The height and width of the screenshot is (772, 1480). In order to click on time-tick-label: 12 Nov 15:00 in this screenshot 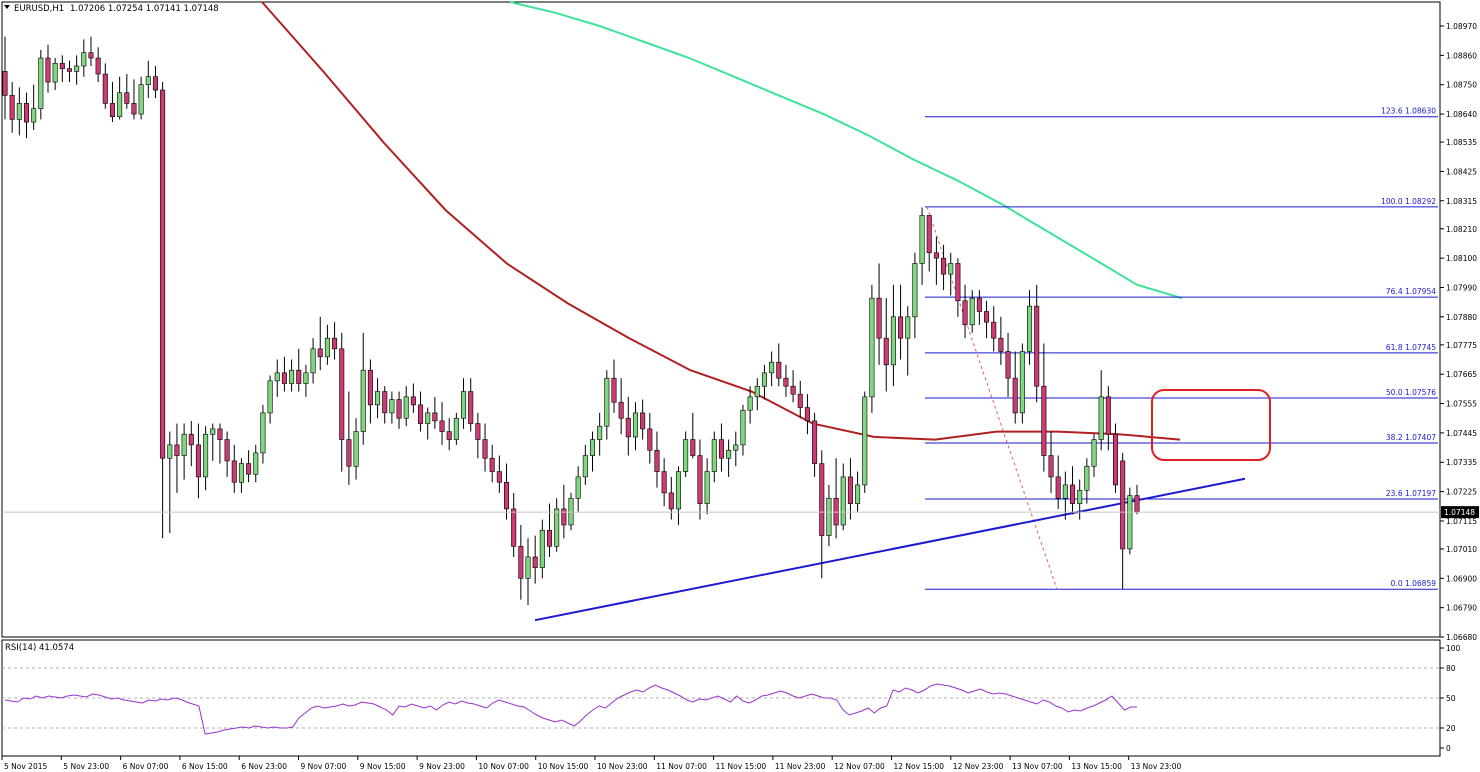, I will do `click(919, 766)`.